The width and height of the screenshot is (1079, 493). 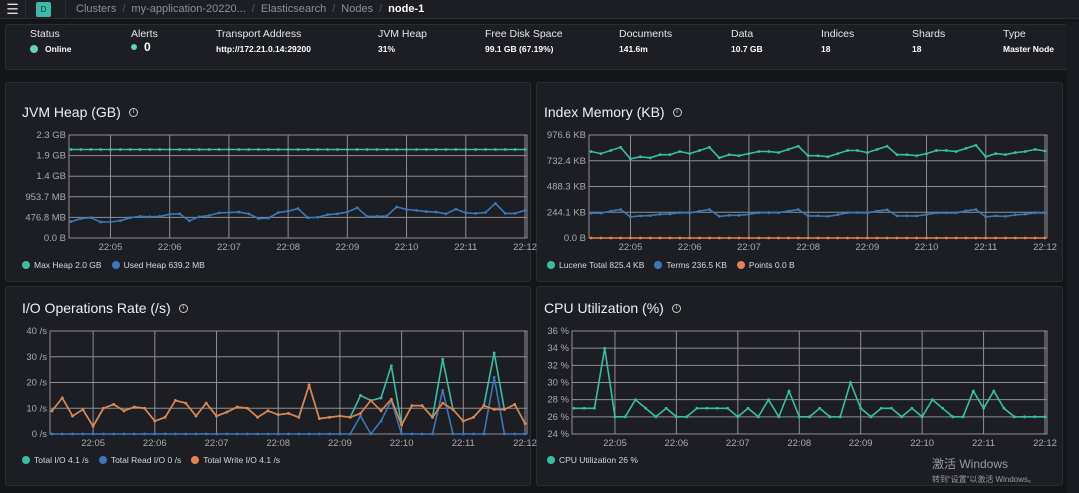 I want to click on menu-icon: ☰, so click(x=13, y=9).